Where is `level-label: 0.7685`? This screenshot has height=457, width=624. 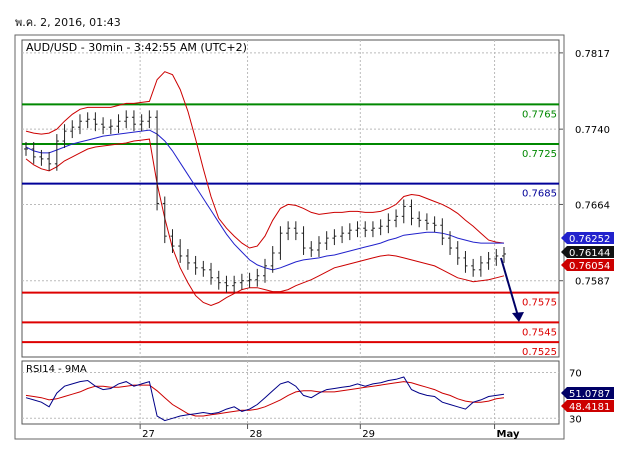
level-label: 0.7685 is located at coordinates (539, 194).